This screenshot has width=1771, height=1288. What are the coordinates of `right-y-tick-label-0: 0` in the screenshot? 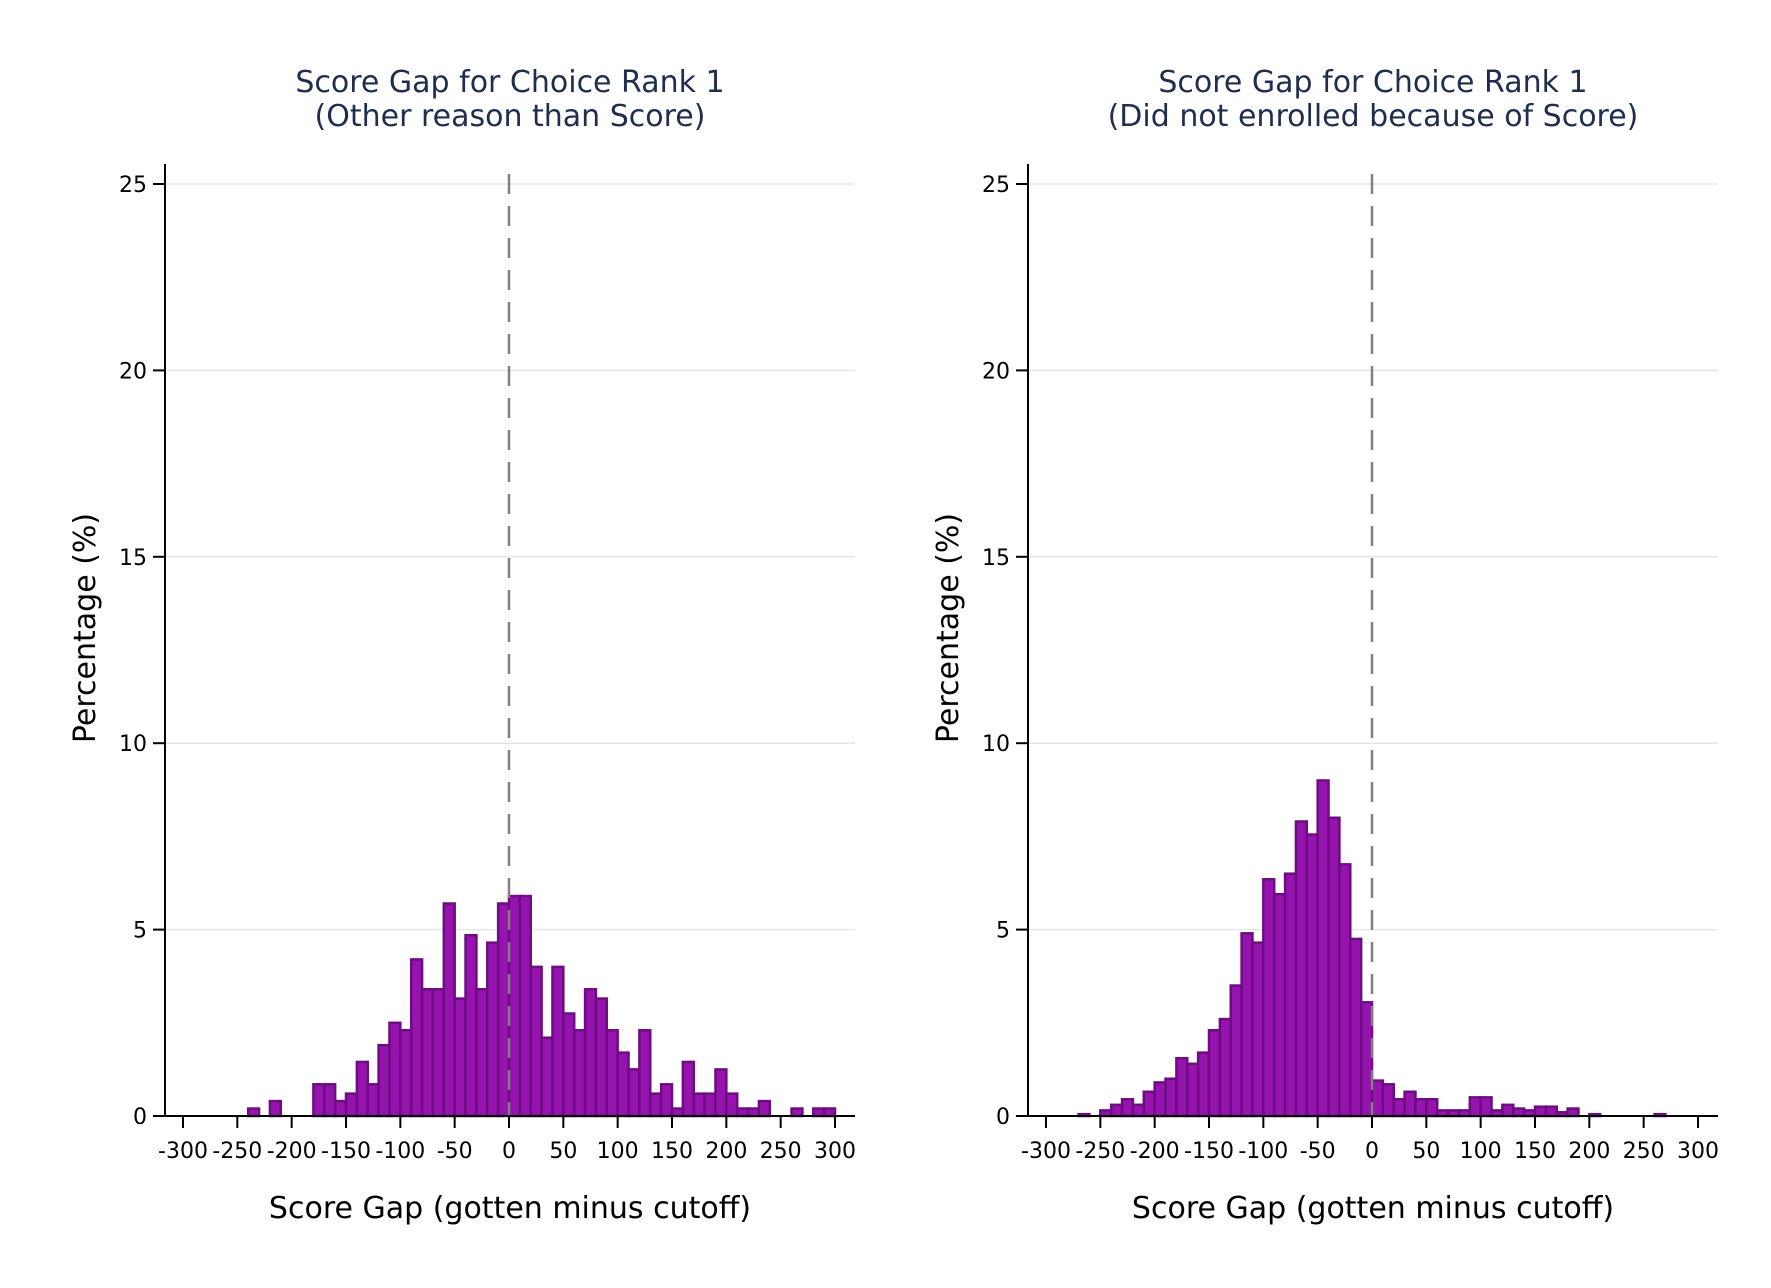 It's located at (1003, 1117).